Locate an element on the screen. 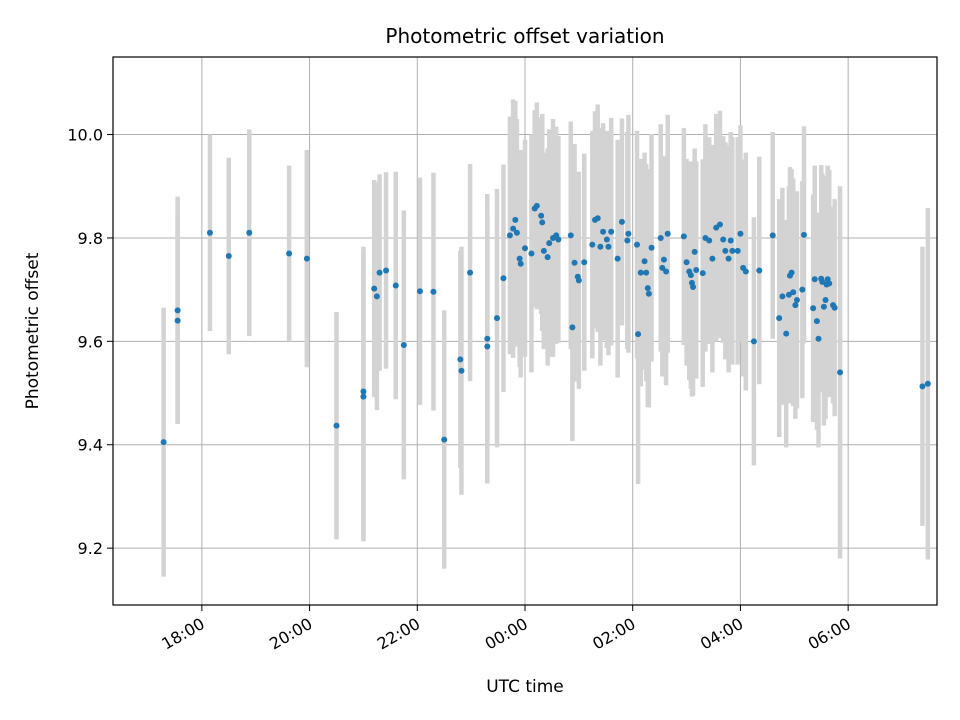 The height and width of the screenshot is (720, 960). y-tick-label: 9.2 is located at coordinates (90, 548).